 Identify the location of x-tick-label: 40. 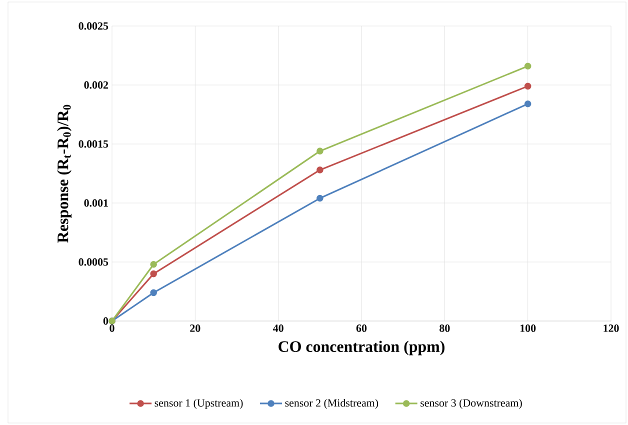
(278, 328).